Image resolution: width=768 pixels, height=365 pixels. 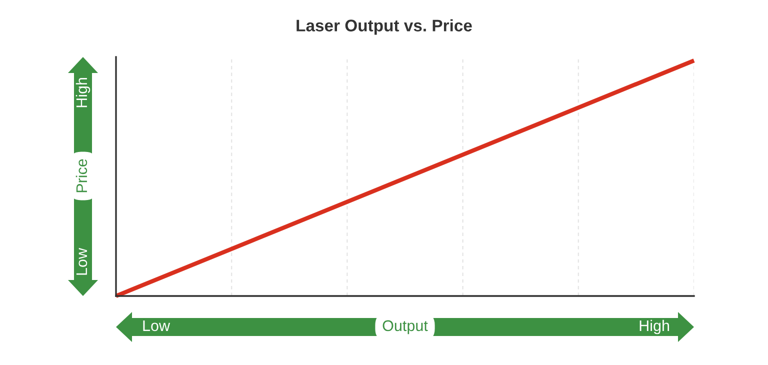 What do you see at coordinates (384, 27) in the screenshot?
I see `chart-title: Laser Output vs. Price` at bounding box center [384, 27].